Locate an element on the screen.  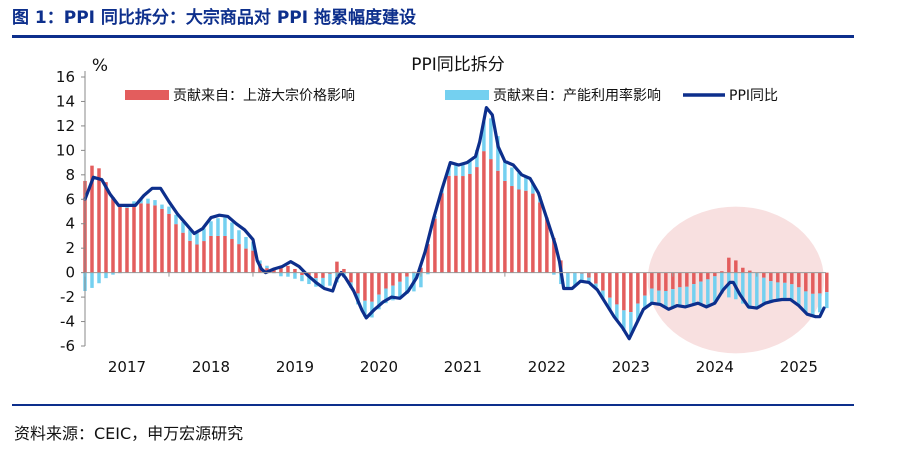
y-tick-label: -4 is located at coordinates (67, 322).